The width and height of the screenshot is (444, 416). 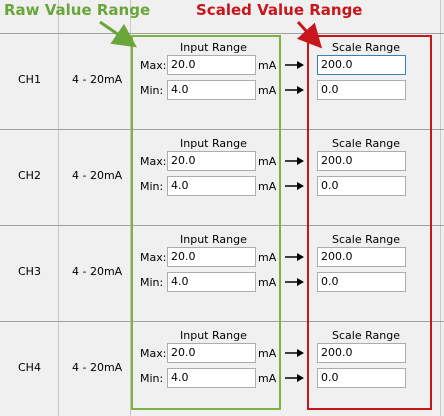 I want to click on raw-arrow, so click(x=118, y=34).